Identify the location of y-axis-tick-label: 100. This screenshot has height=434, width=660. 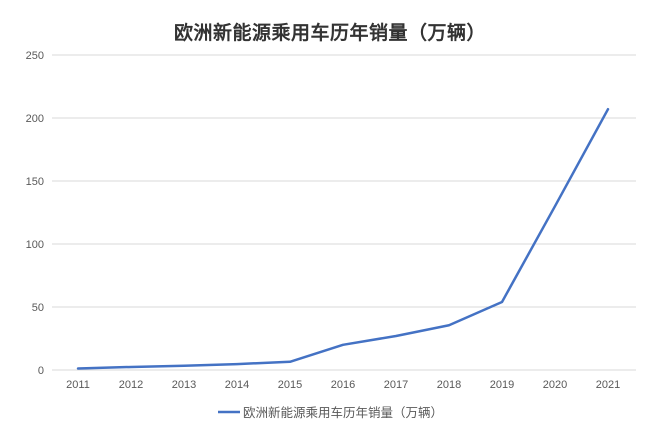
(35, 245).